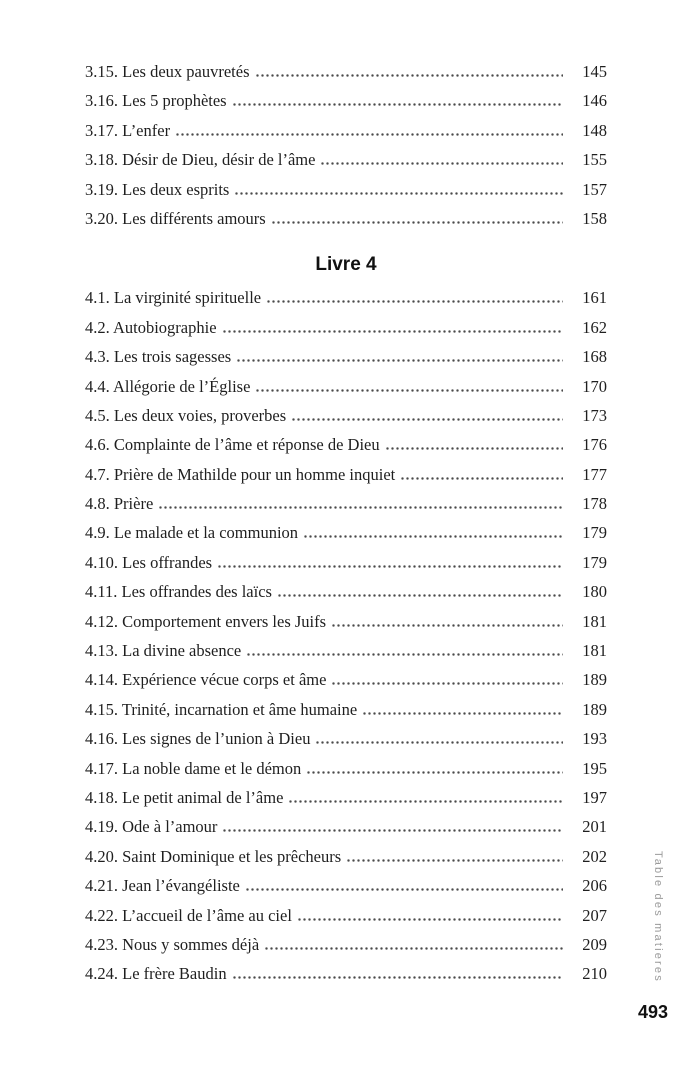  I want to click on toc-entry-label: 4.22. L’accueil de l’âme au ciel, so click(188, 915).